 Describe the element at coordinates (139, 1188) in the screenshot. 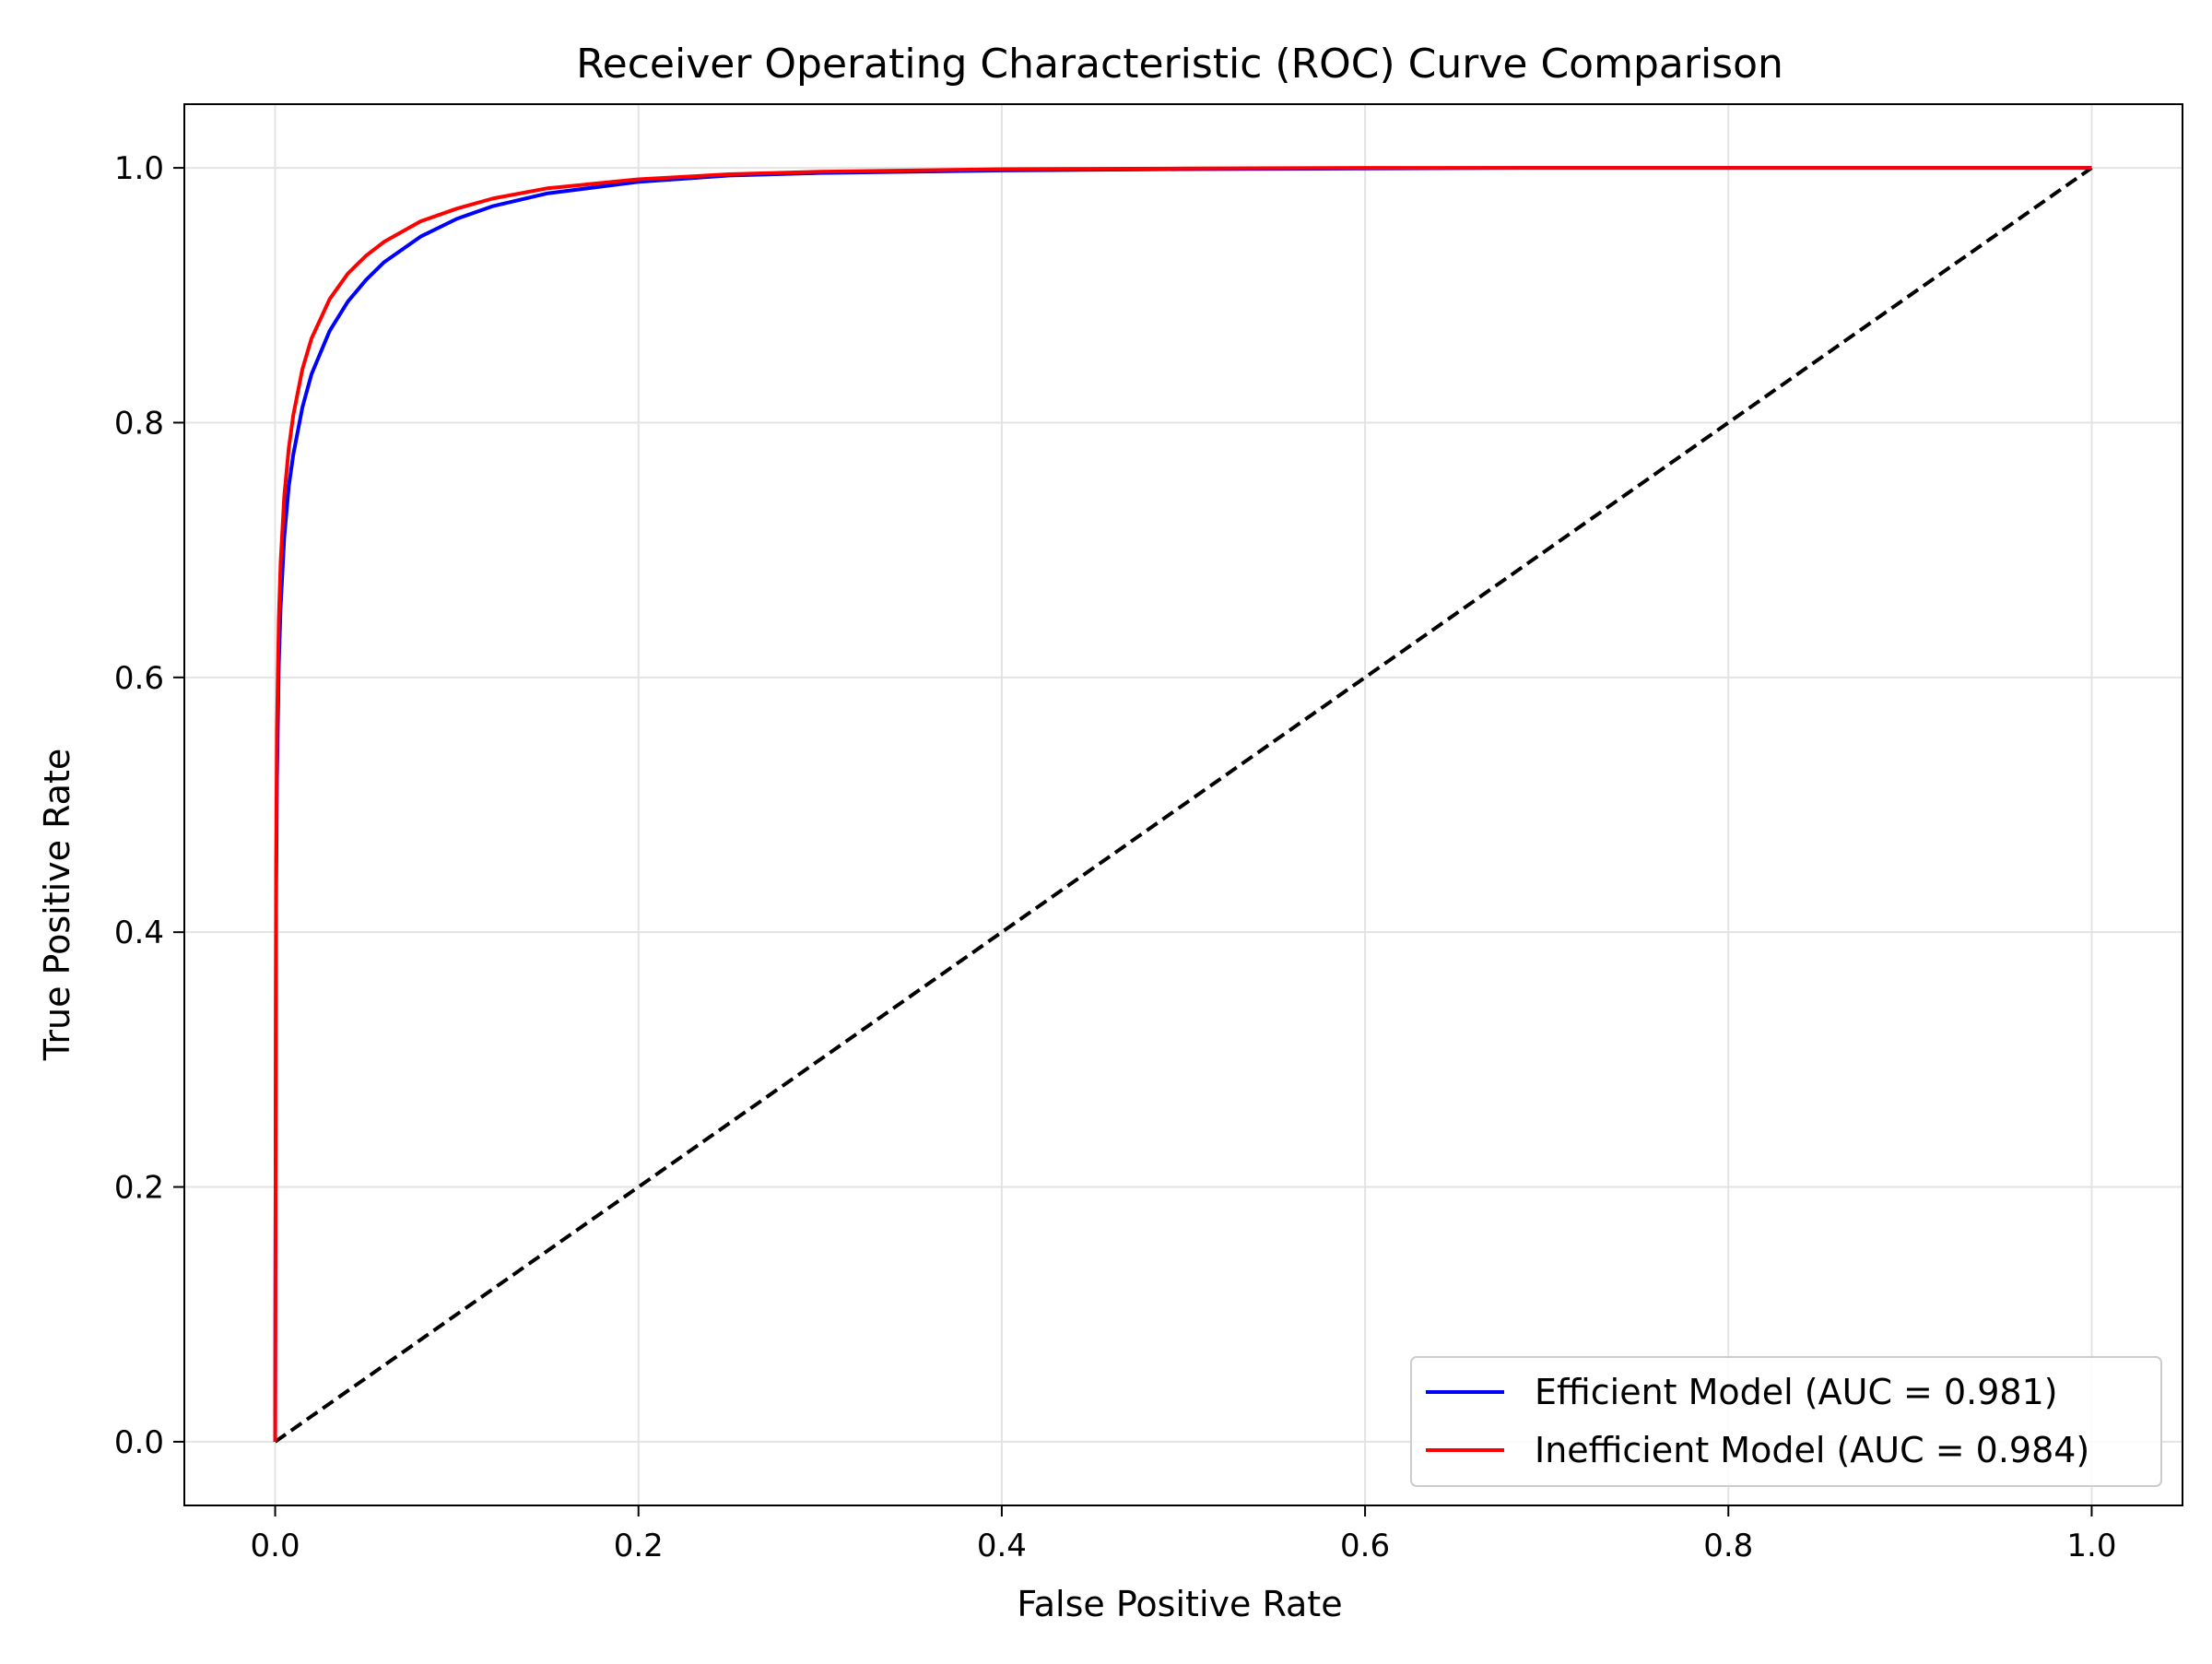

I see `y-tick-label: 0.2` at that location.